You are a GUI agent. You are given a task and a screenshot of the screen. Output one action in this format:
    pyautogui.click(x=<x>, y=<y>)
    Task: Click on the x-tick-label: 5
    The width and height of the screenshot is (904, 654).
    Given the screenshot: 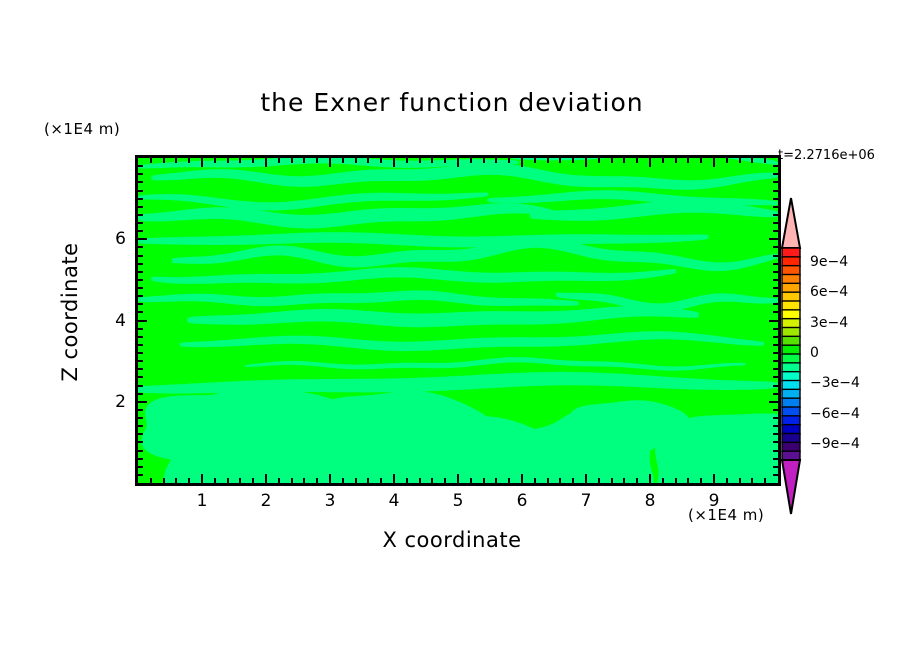 What is the action you would take?
    pyautogui.click(x=458, y=501)
    